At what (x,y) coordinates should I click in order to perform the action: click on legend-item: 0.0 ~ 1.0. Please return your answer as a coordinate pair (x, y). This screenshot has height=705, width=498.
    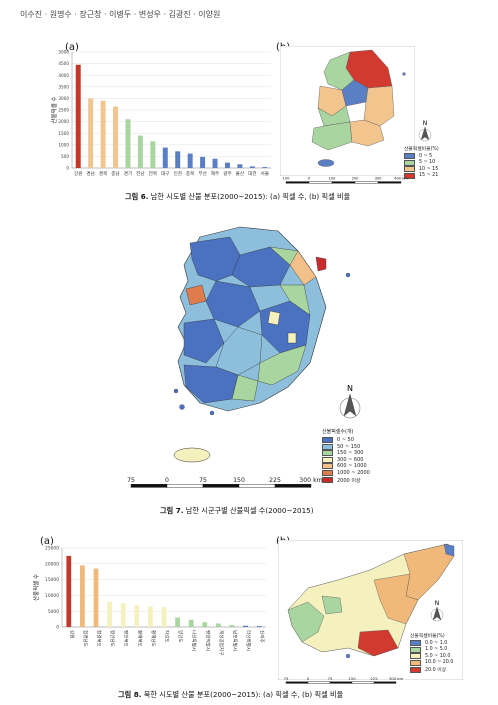
    Looking at the image, I should click on (431, 643).